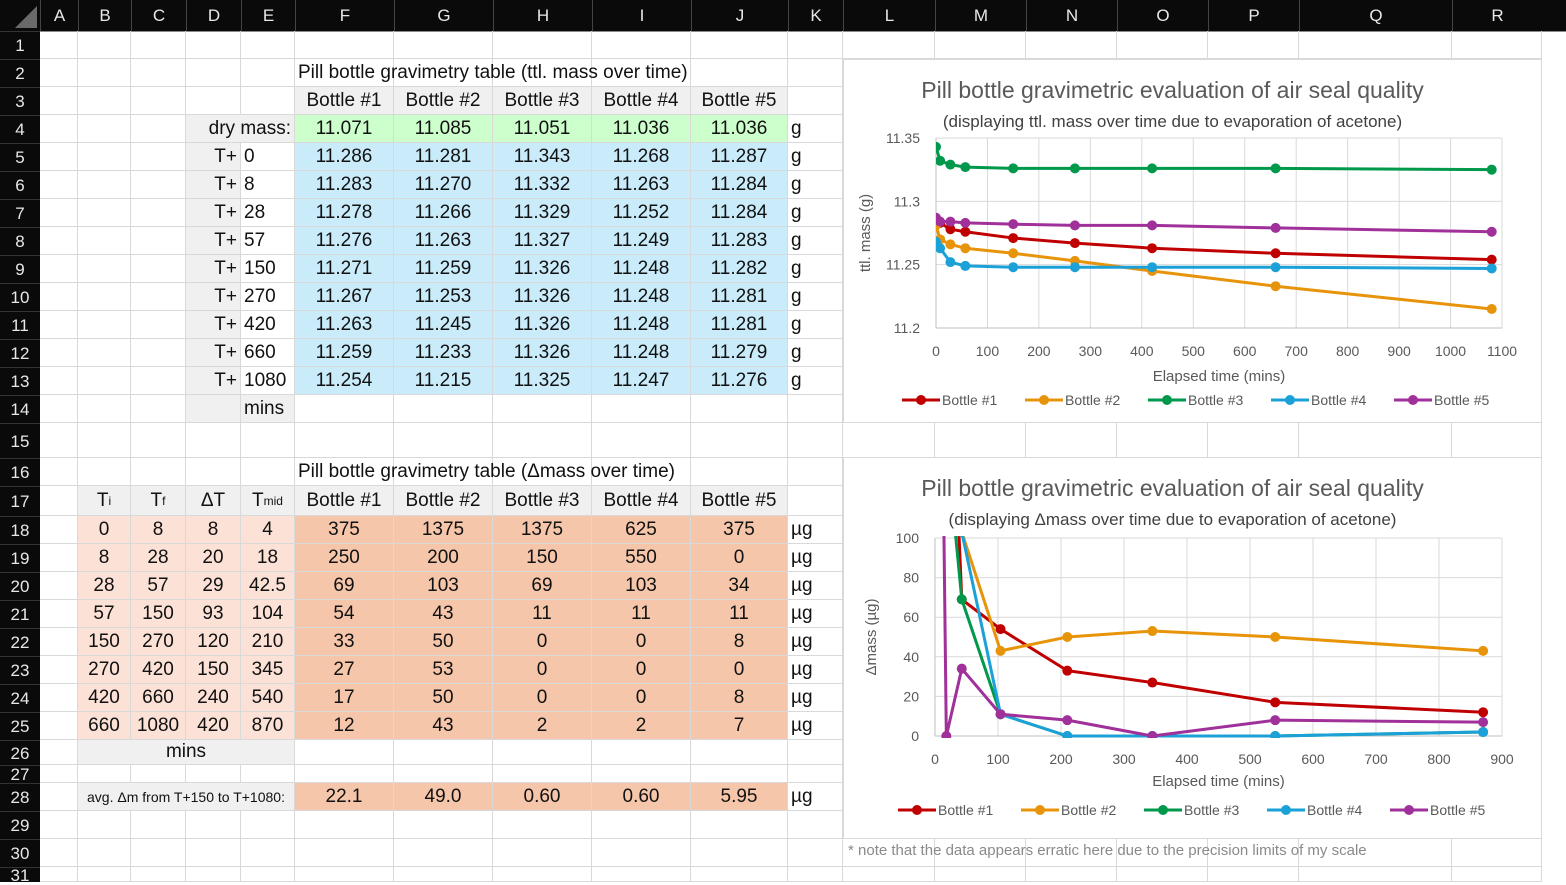 The height and width of the screenshot is (885, 1566). What do you see at coordinates (344, 642) in the screenshot?
I see `delta-mass-value: 33` at bounding box center [344, 642].